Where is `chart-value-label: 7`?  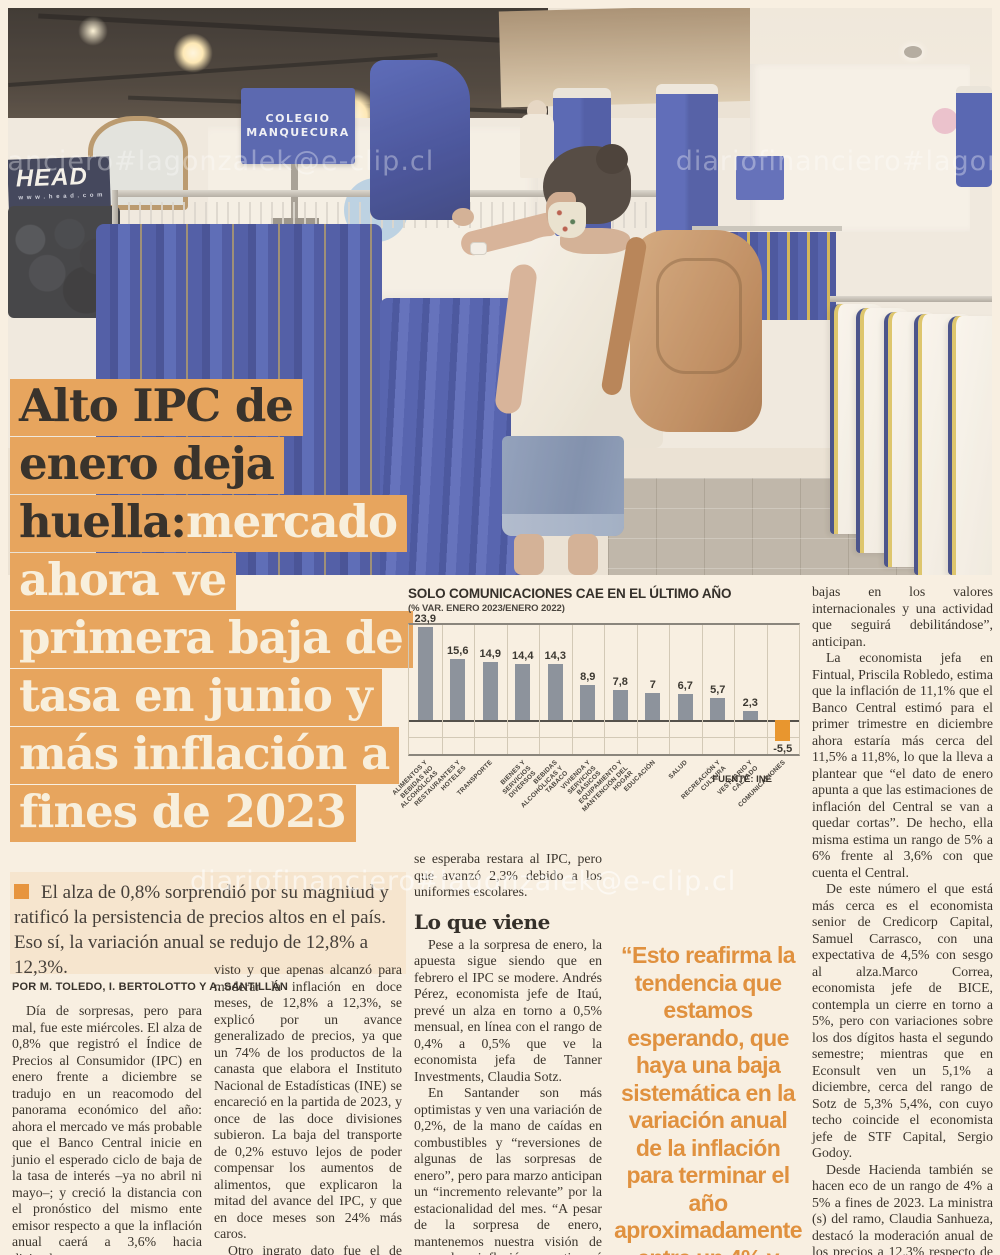
chart-value-label: 7 is located at coordinates (652, 684).